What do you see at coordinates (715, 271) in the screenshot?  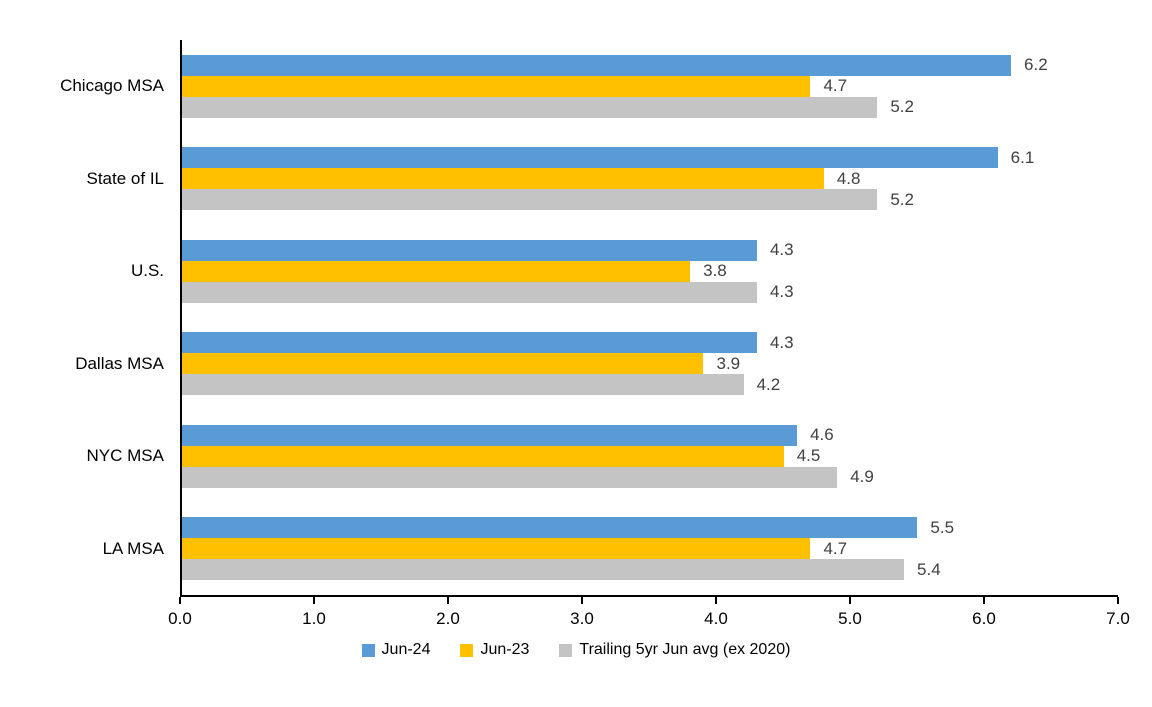 I see `data-label: 3.8` at bounding box center [715, 271].